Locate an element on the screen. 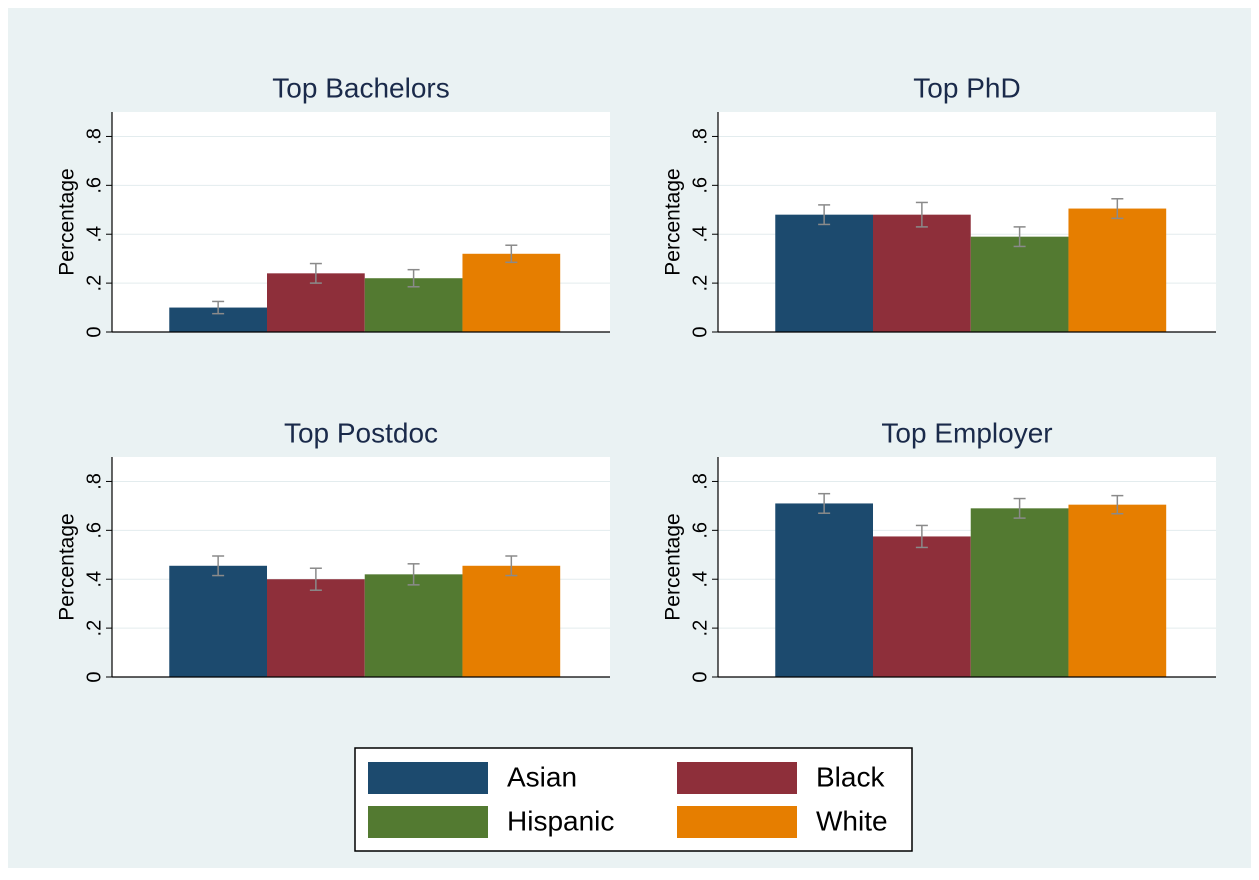  legend-label: Asian is located at coordinates (542, 776).